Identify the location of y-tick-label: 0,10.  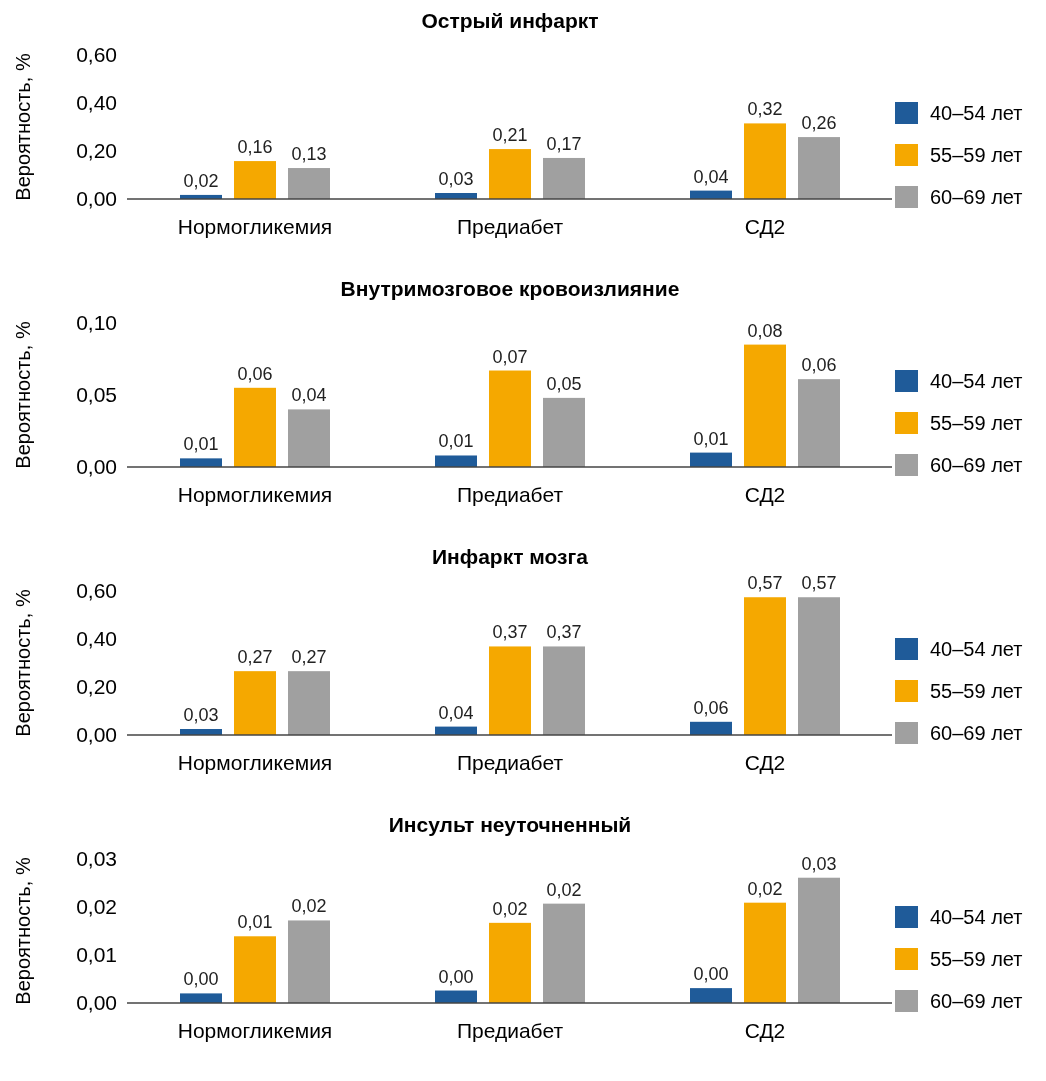
(96, 323).